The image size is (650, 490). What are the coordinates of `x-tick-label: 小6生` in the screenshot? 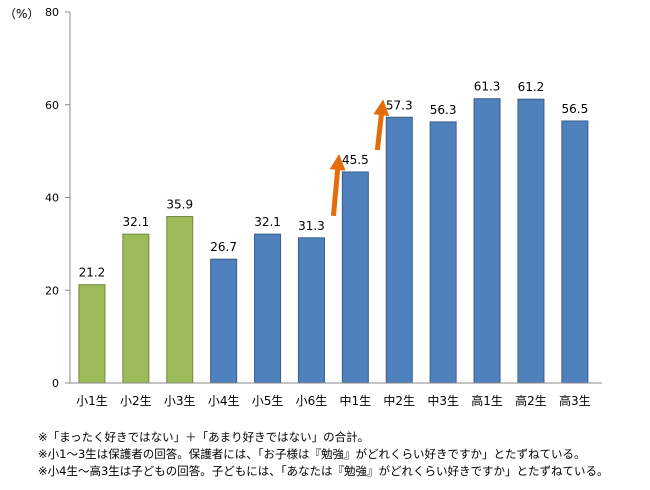 It's located at (312, 401).